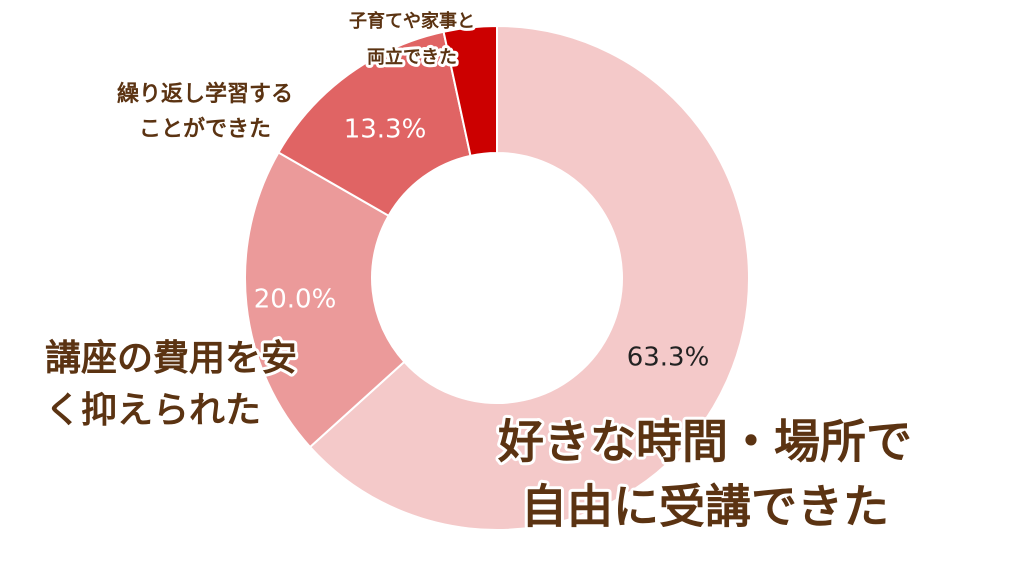  What do you see at coordinates (705, 507) in the screenshot?
I see `category-label: 自由に受講できた` at bounding box center [705, 507].